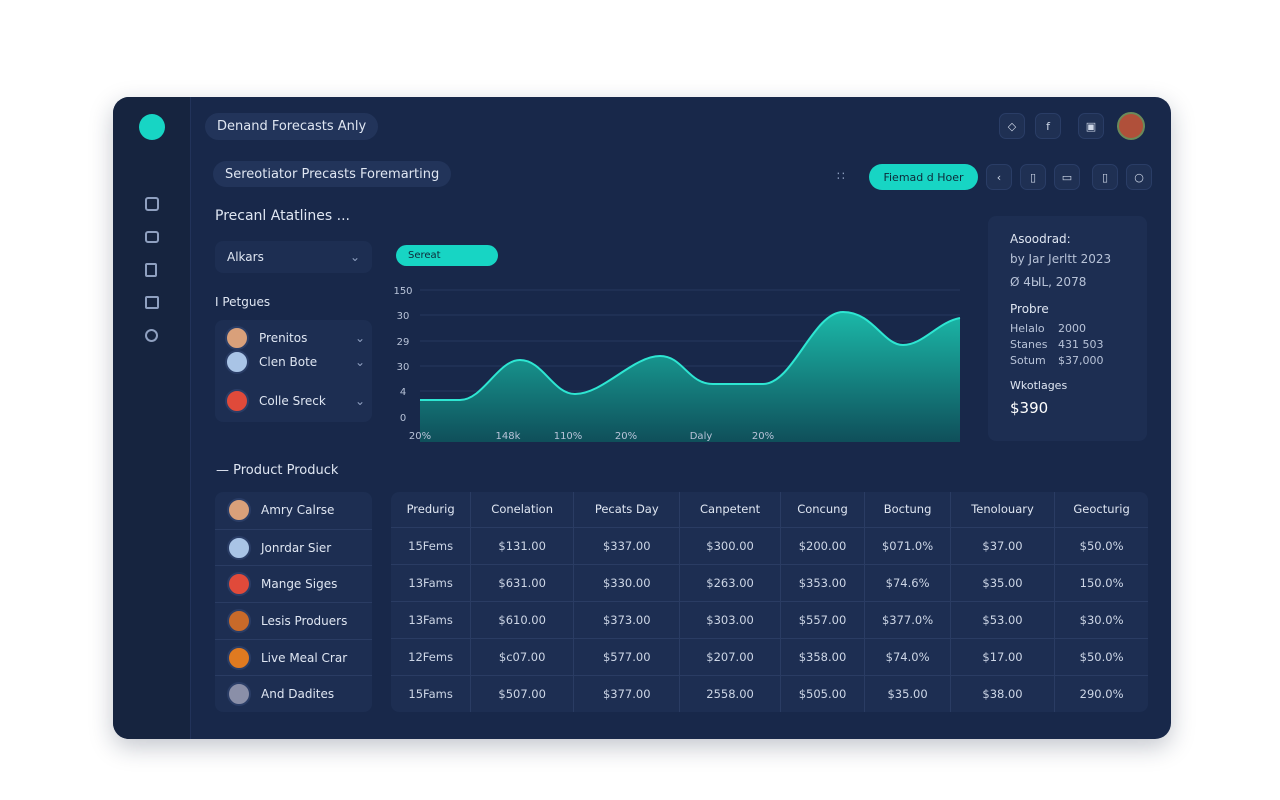 The height and width of the screenshot is (800, 1280). What do you see at coordinates (1075, 328) in the screenshot?
I see `summary-row: Helalo 2000` at bounding box center [1075, 328].